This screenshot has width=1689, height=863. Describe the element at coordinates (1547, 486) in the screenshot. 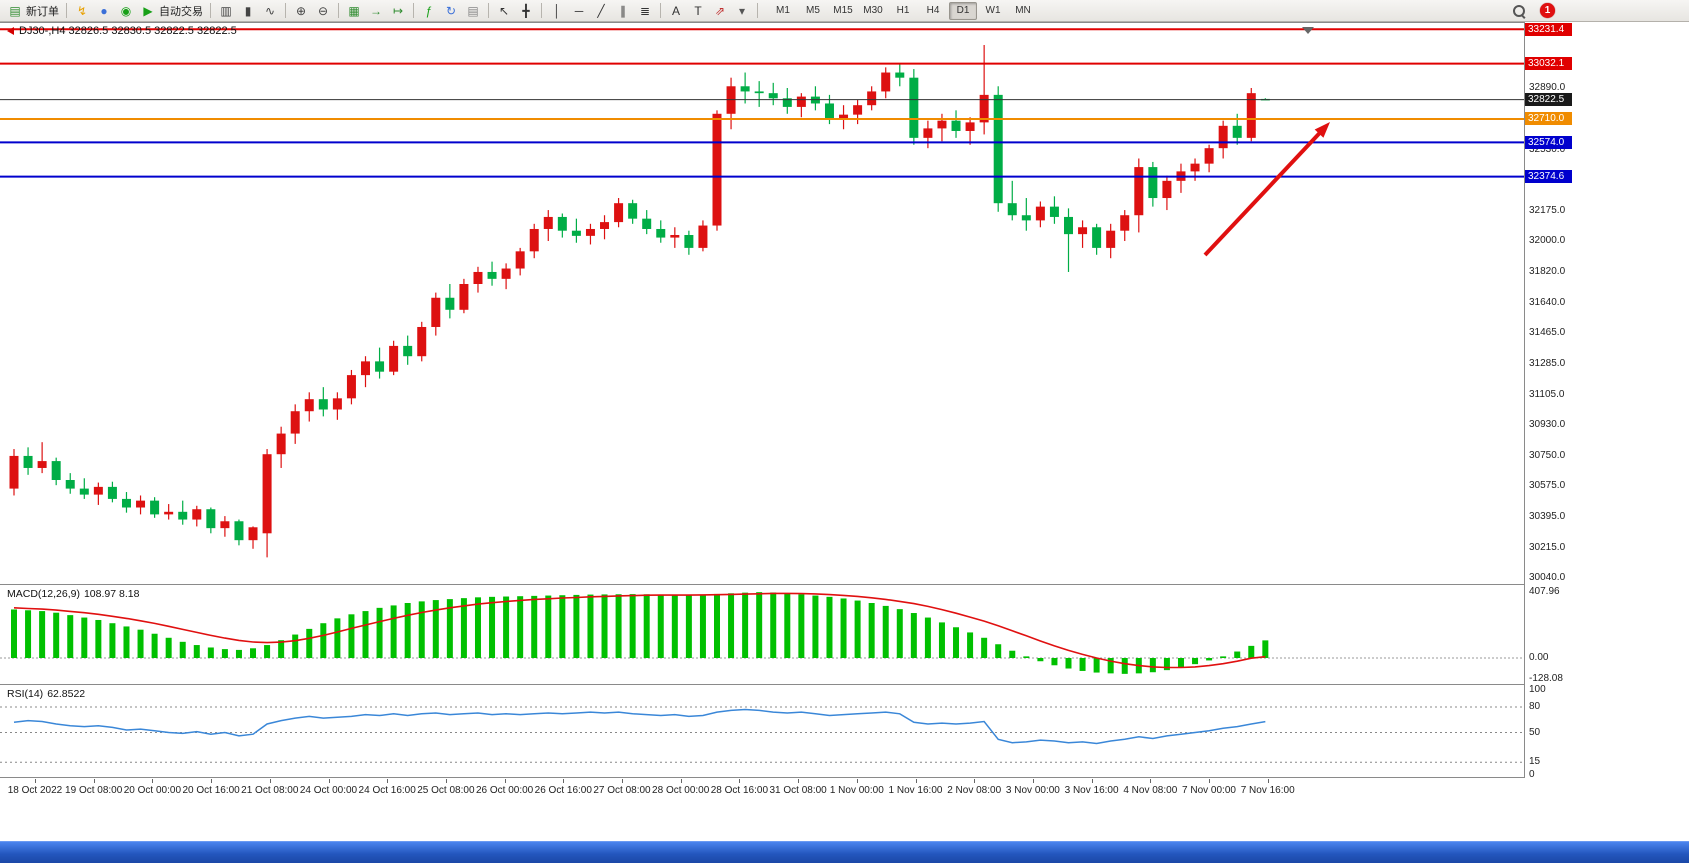

I see `price-tick: 30575.0` at that location.